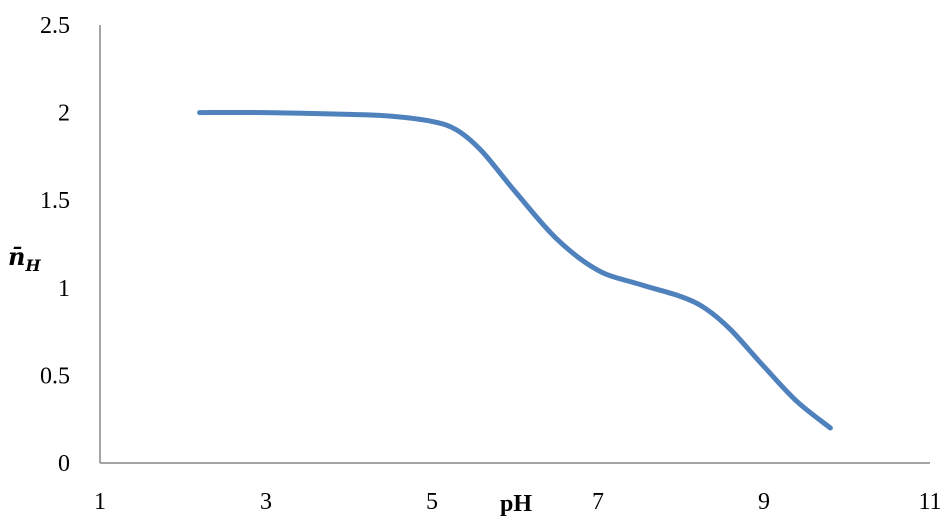 This screenshot has height=519, width=947. I want to click on x-tick-label: 1, so click(100, 502).